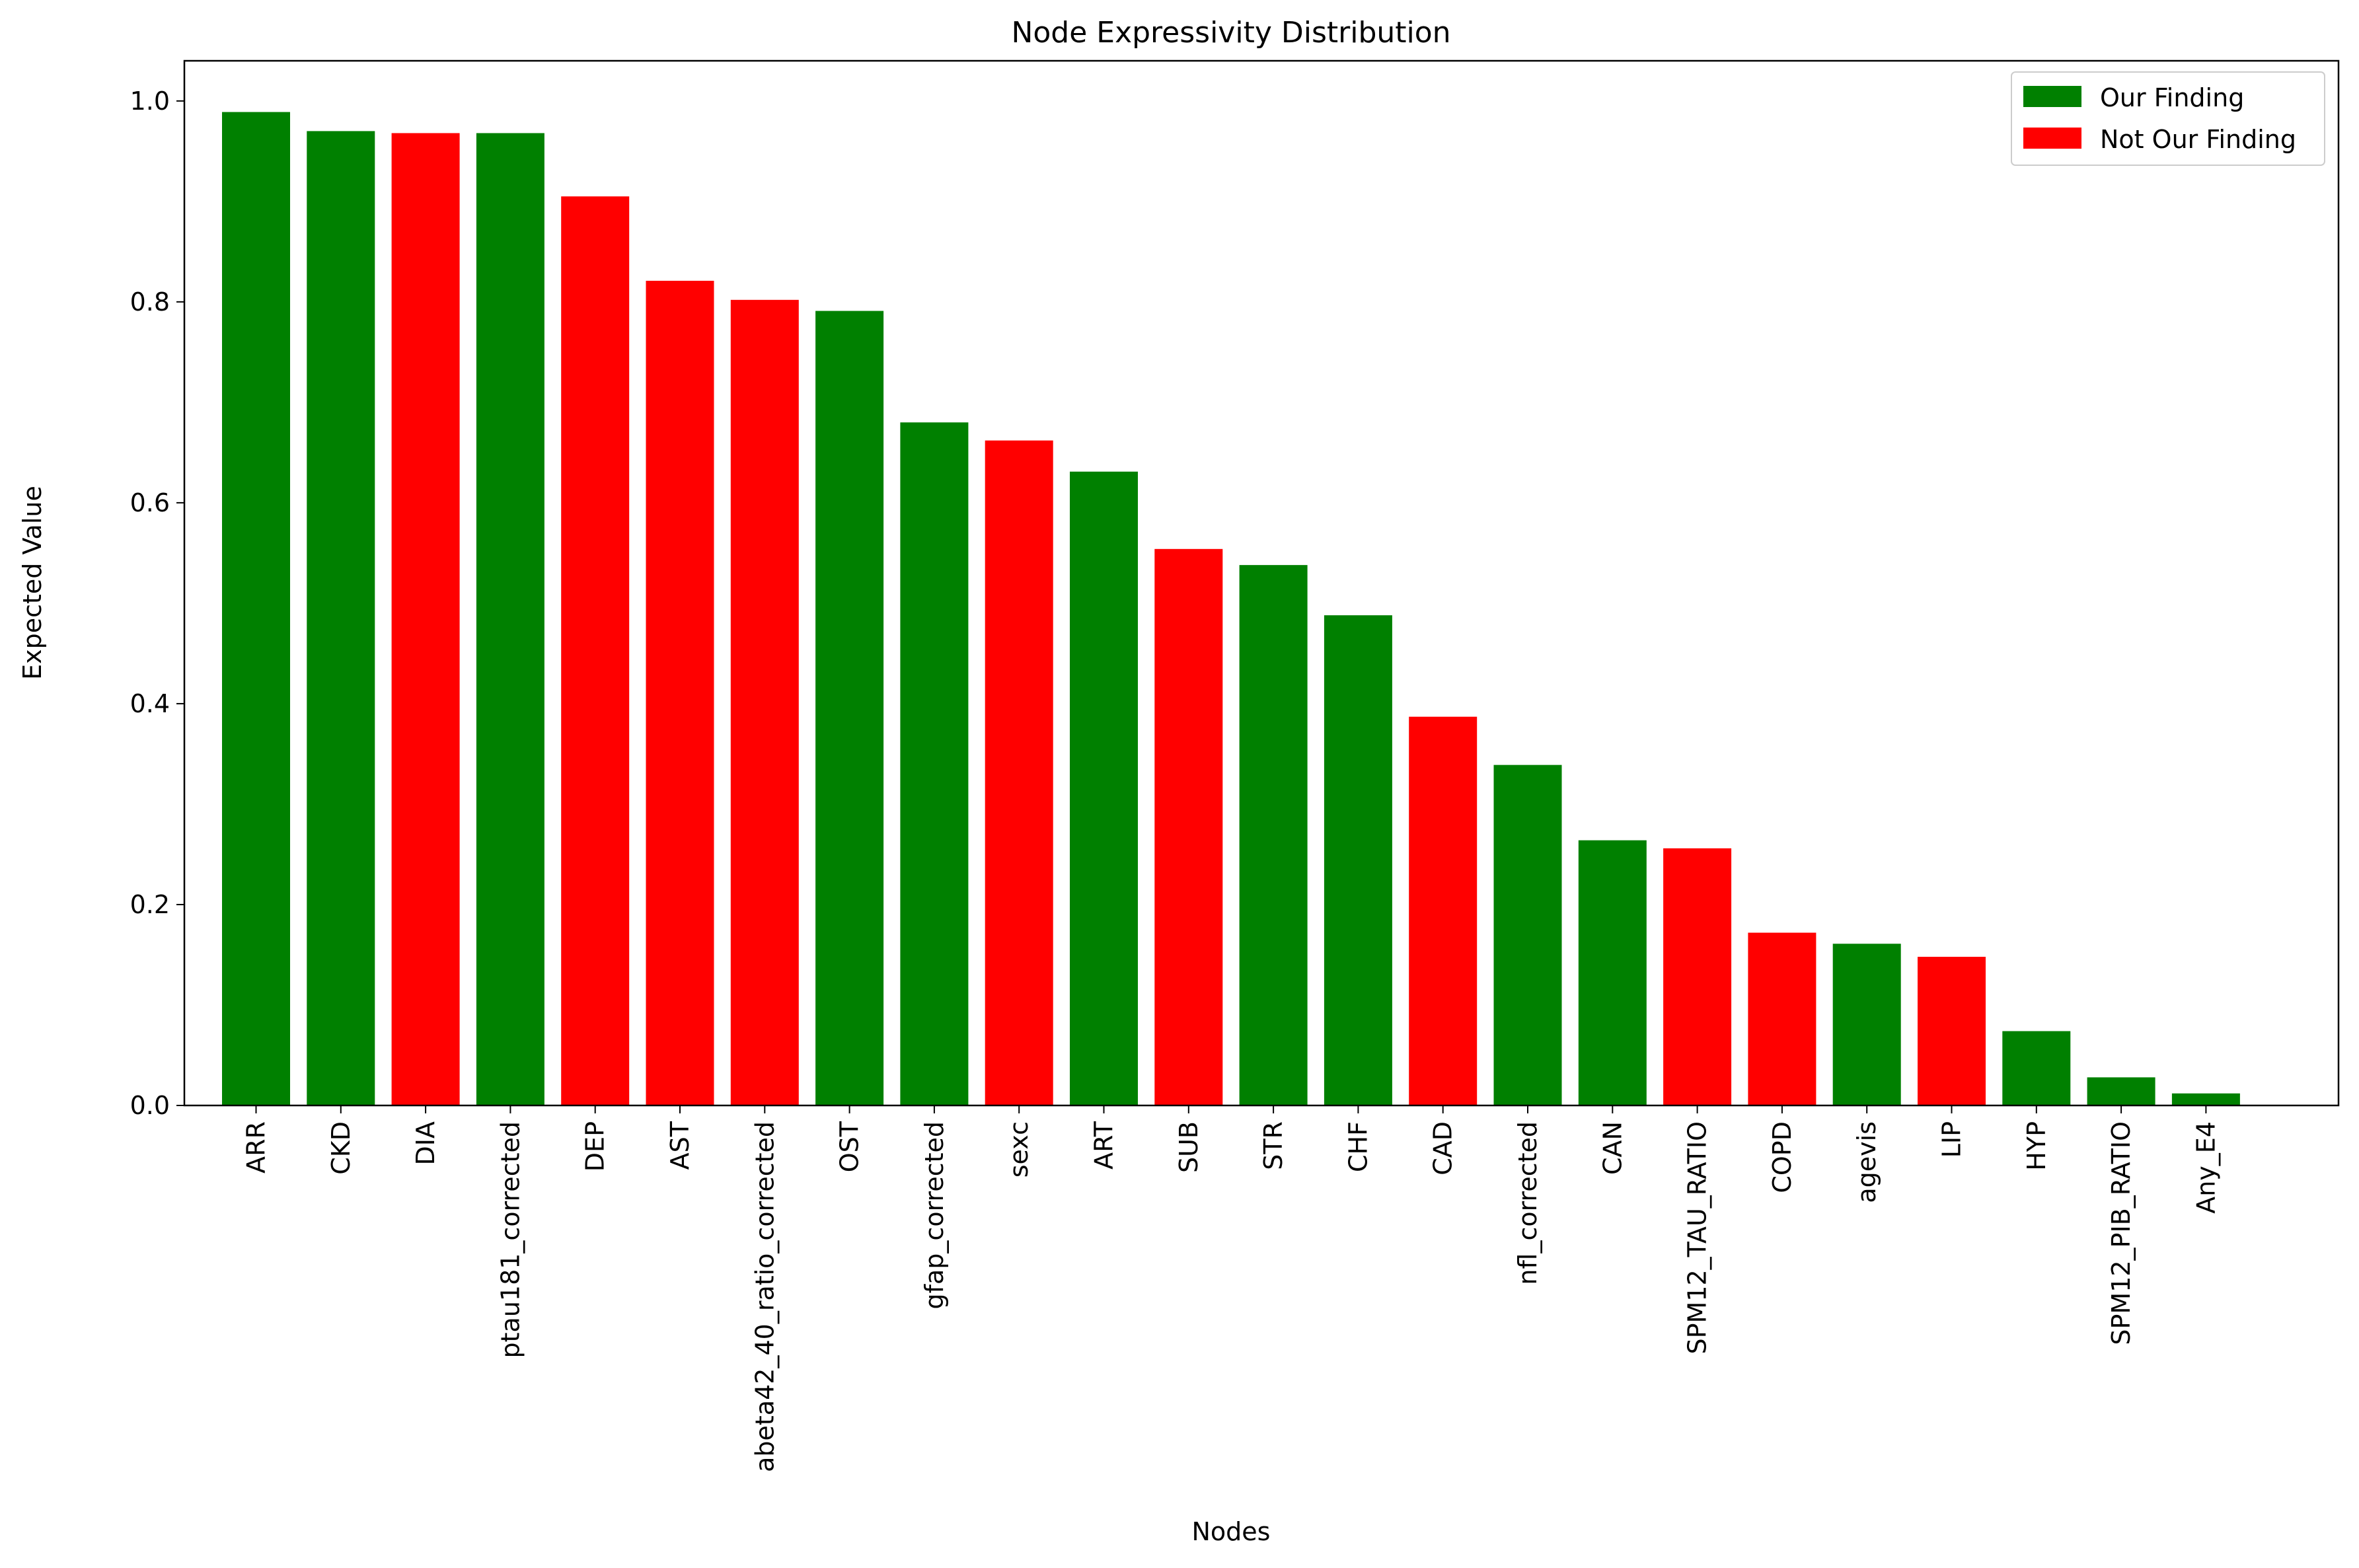 The height and width of the screenshot is (1568, 2359). I want to click on x-tick-label: agevis, so click(1866, 1162).